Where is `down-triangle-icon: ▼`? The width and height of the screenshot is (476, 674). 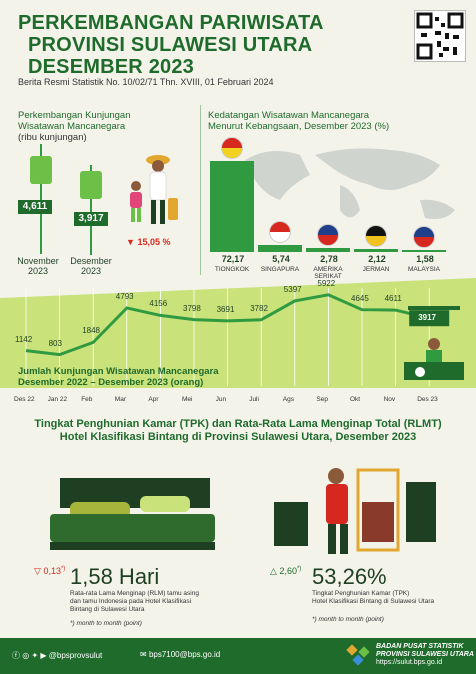 down-triangle-icon: ▼ is located at coordinates (130, 242).